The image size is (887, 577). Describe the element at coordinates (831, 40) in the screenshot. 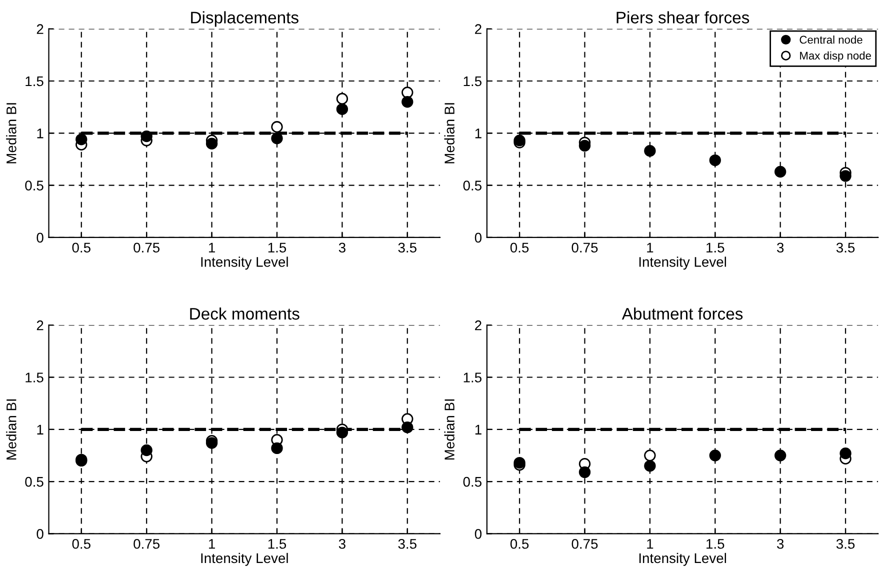

I see `legend-label: Central node` at that location.